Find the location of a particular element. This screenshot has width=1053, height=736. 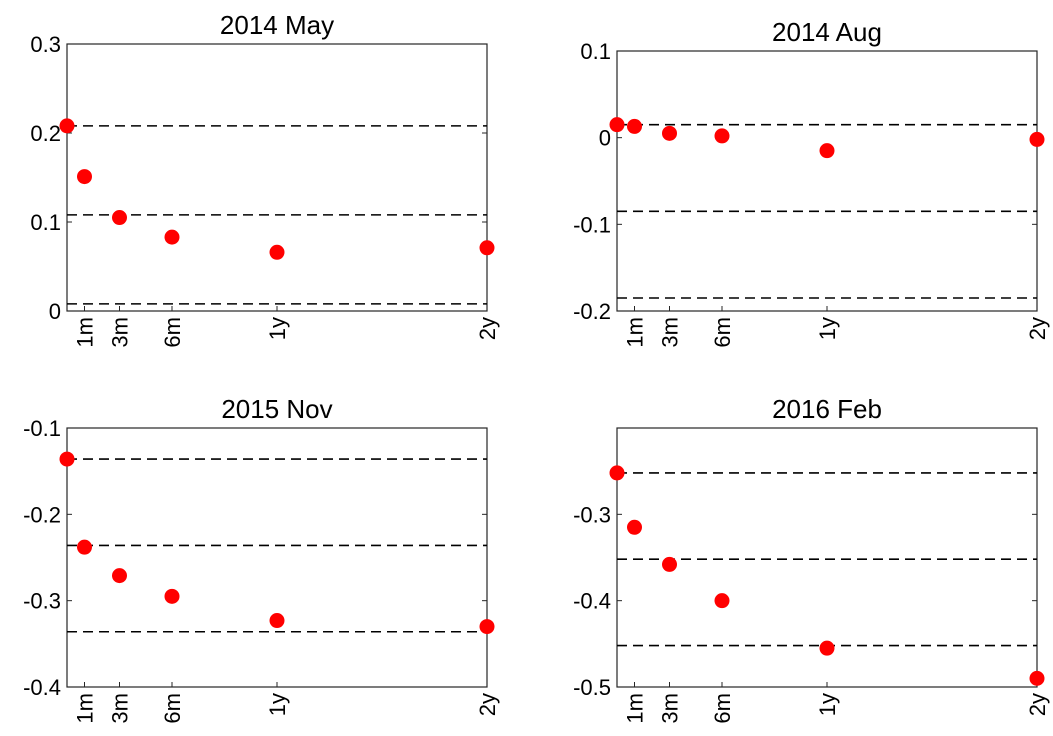

panel-title: 2015 Nov is located at coordinates (276, 409).